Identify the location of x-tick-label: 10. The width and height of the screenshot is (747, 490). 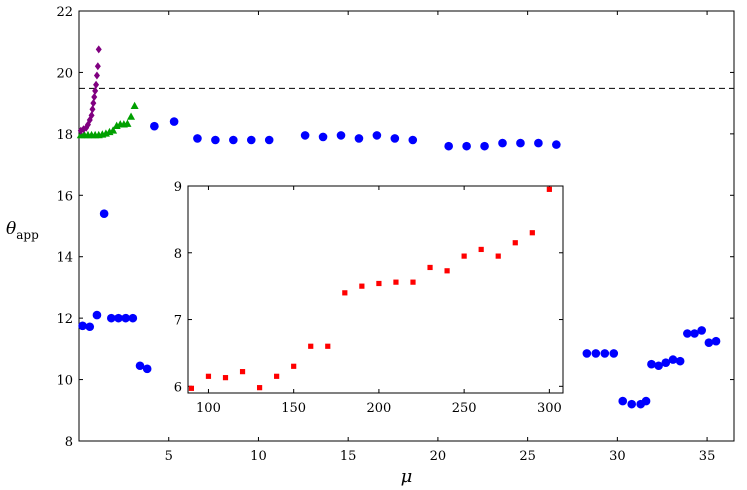
(258, 456).